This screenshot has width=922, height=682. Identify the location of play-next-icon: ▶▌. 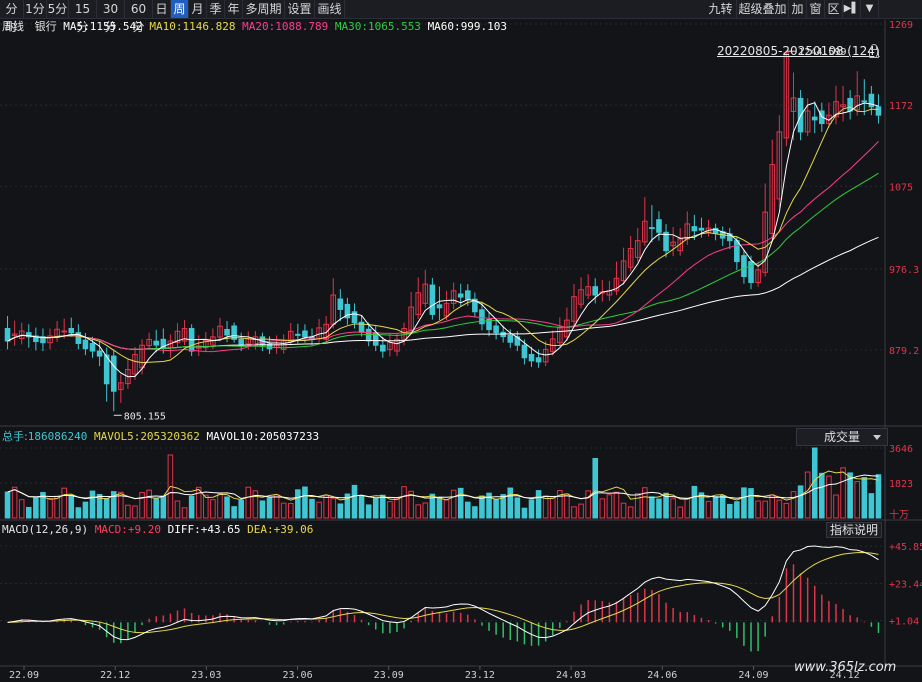
(852, 9).